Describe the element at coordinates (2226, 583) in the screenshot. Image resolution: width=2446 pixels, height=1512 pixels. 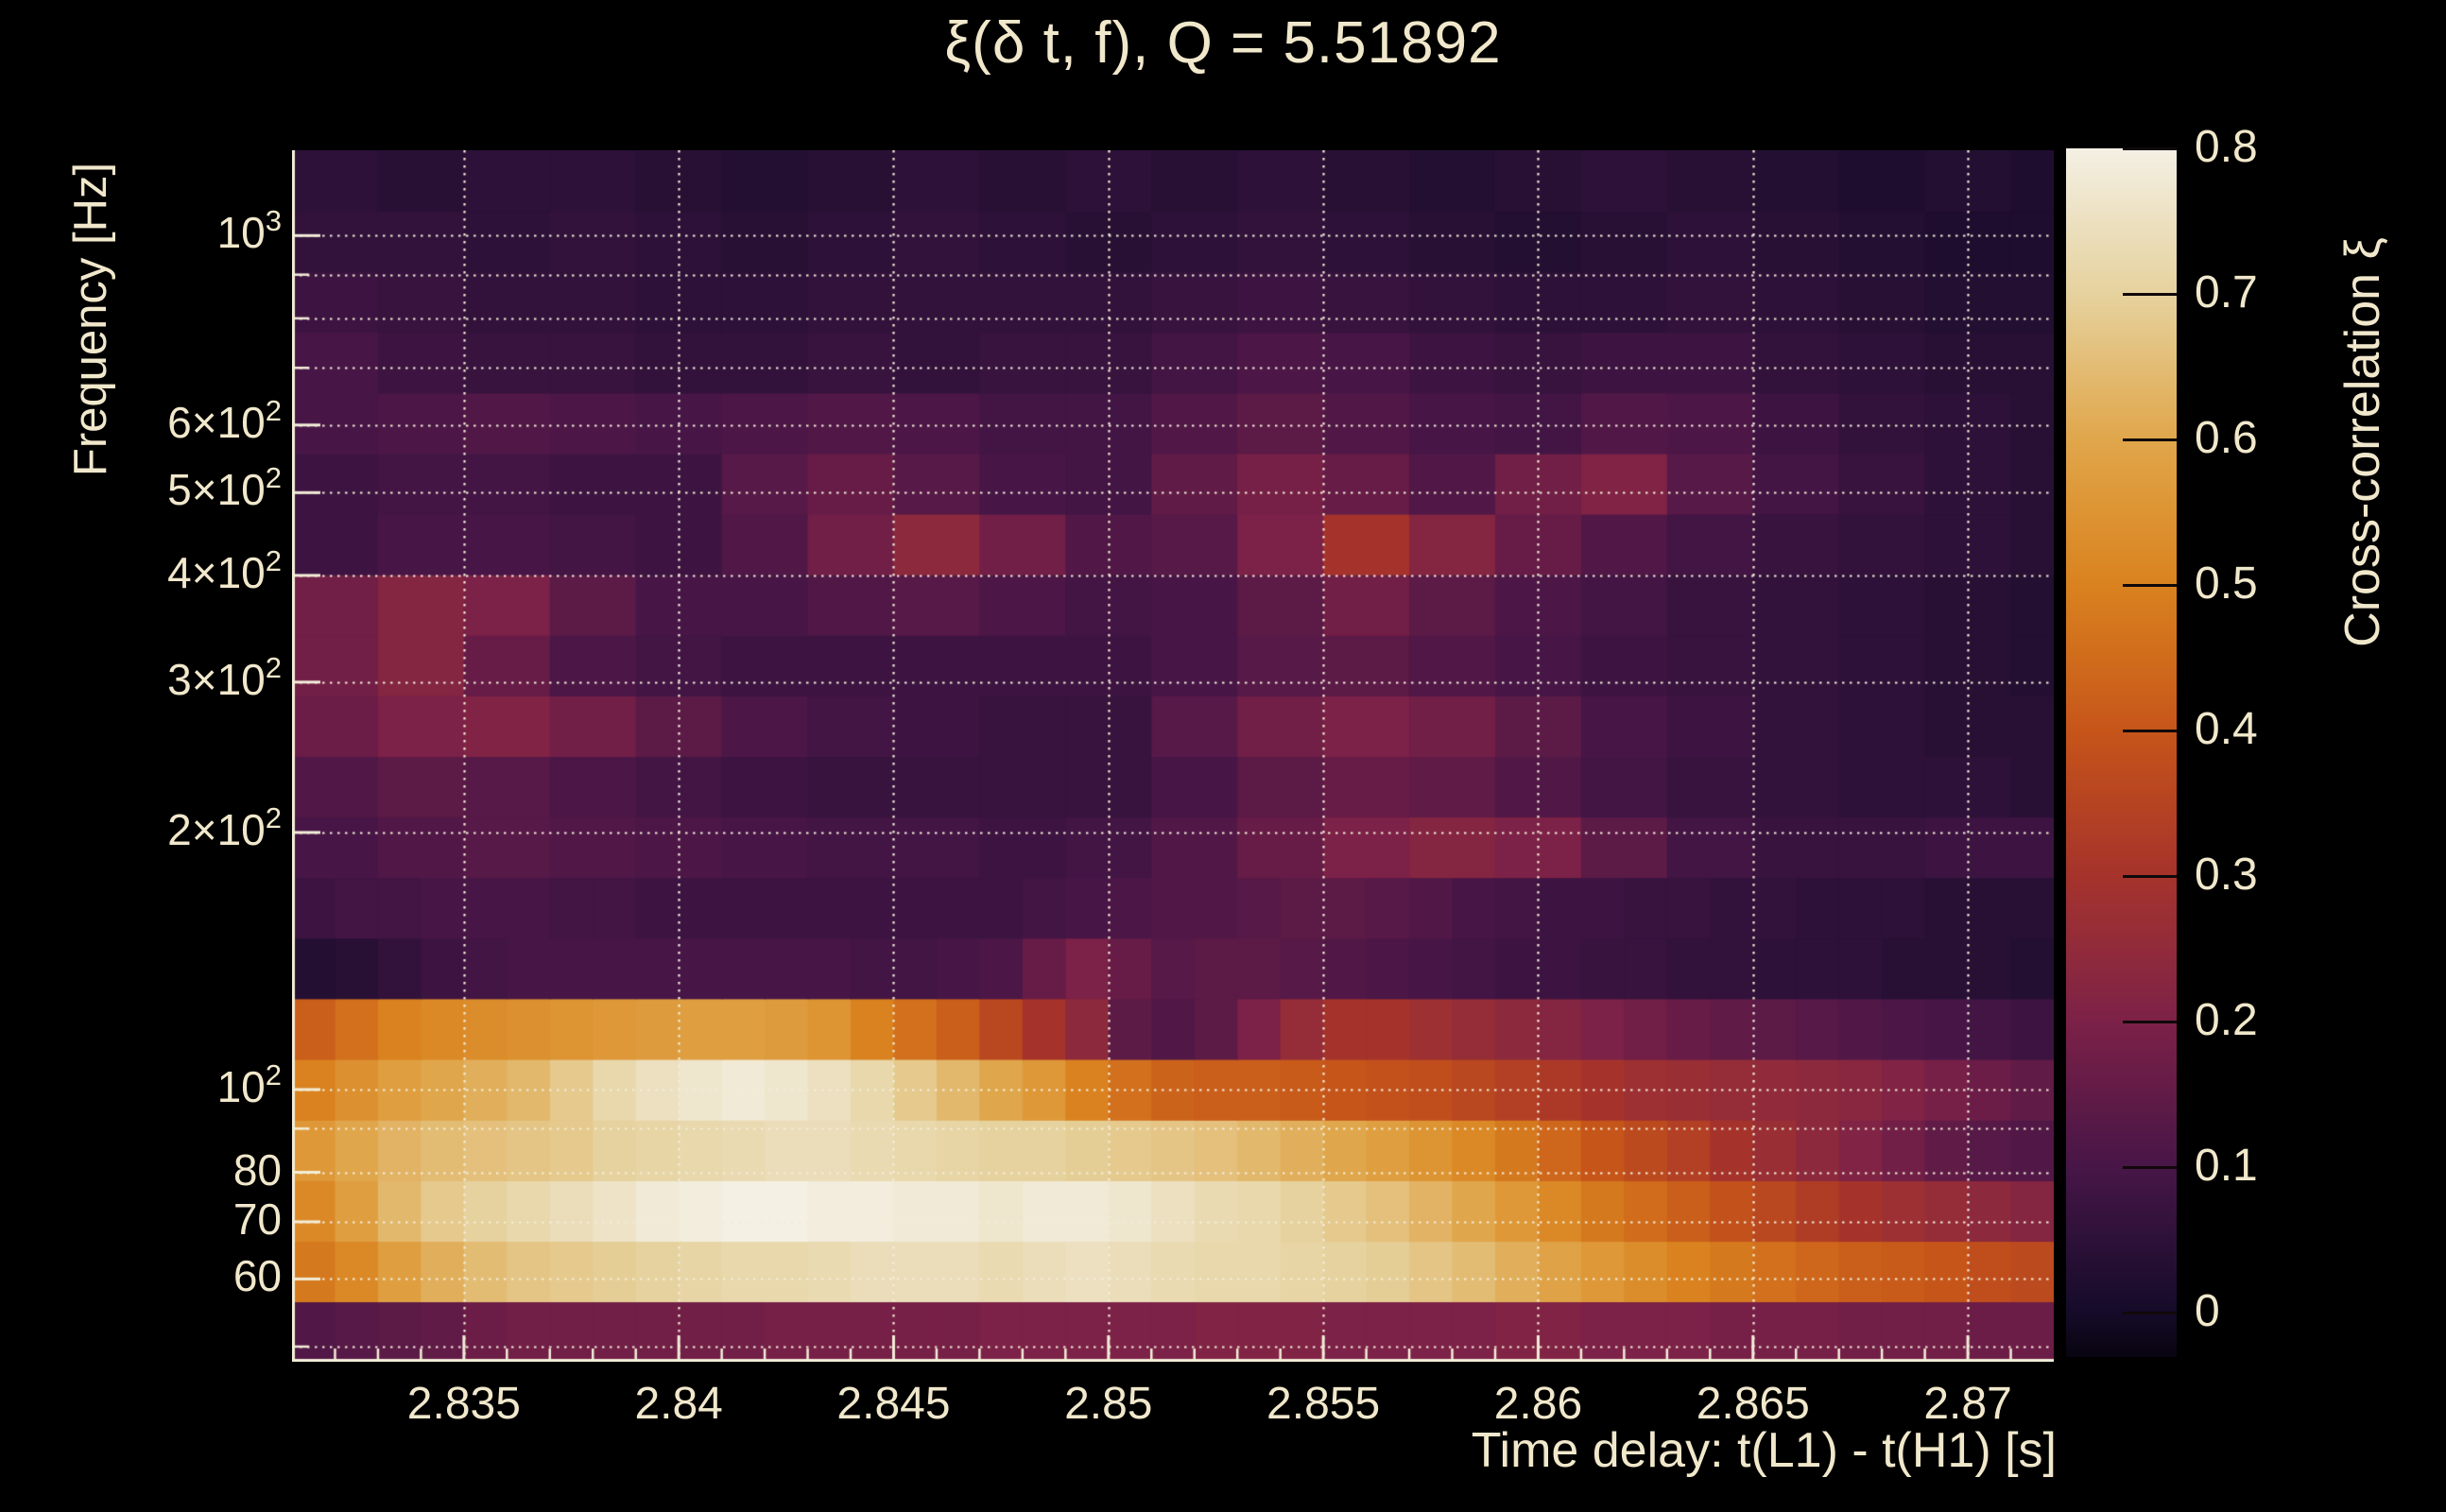
I see `colorbar-tick-label: 0.5` at that location.